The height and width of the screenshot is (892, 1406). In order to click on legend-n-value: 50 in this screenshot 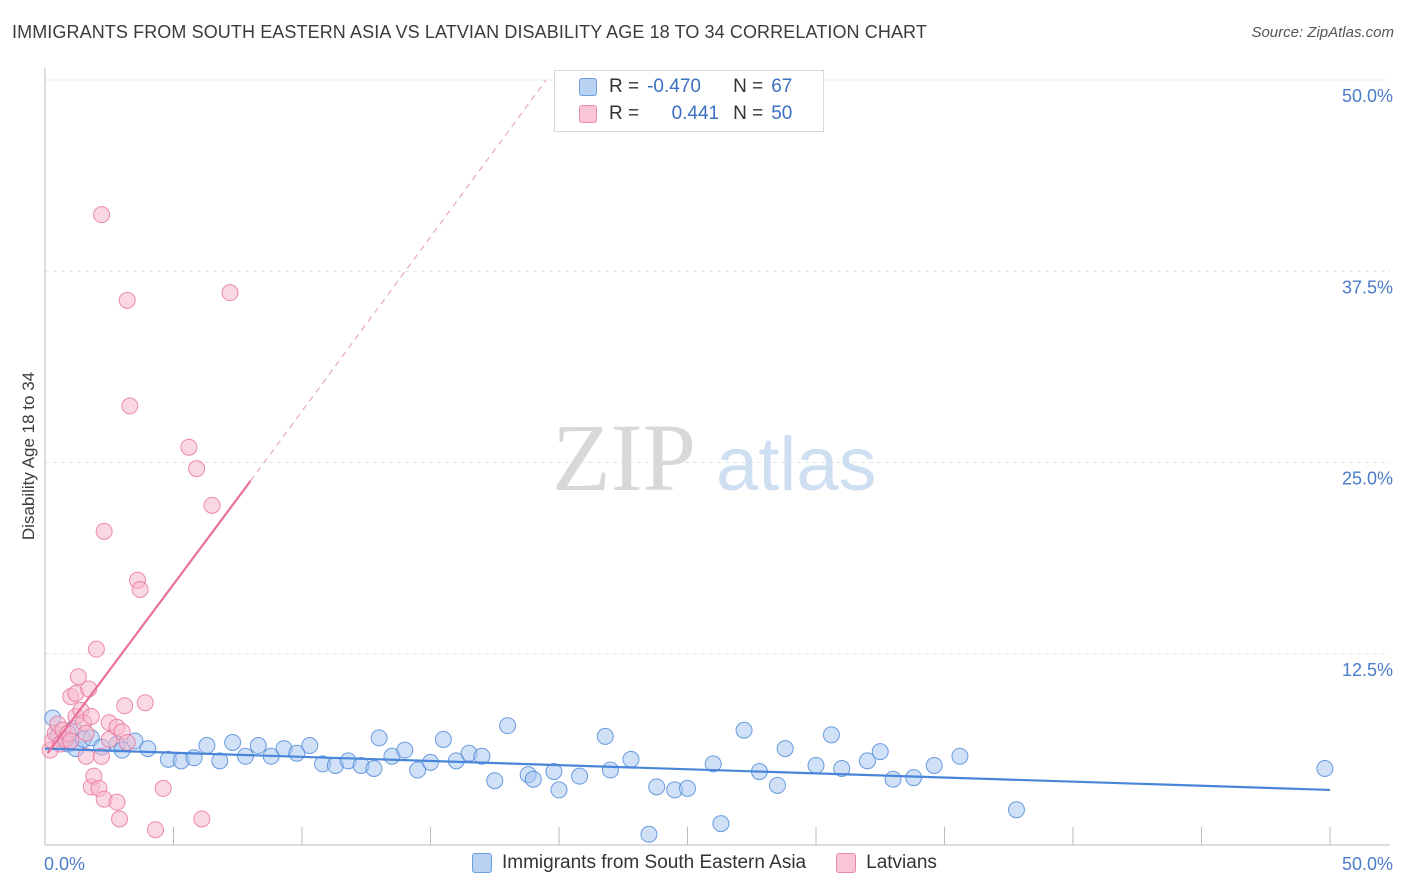, I will do `click(782, 113)`.